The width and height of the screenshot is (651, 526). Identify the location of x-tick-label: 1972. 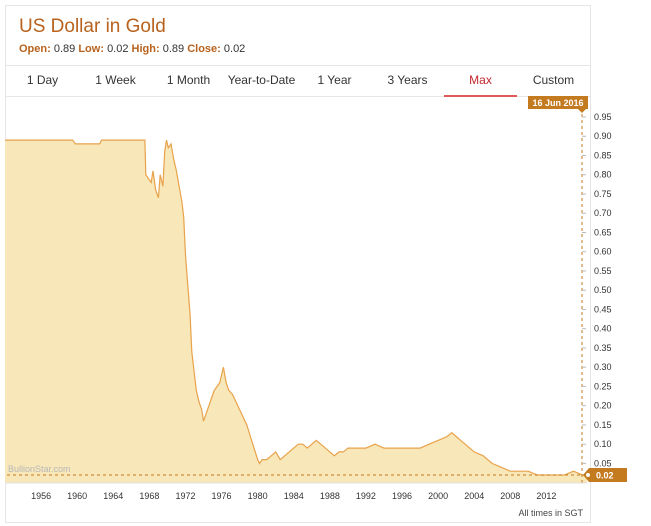
(185, 496).